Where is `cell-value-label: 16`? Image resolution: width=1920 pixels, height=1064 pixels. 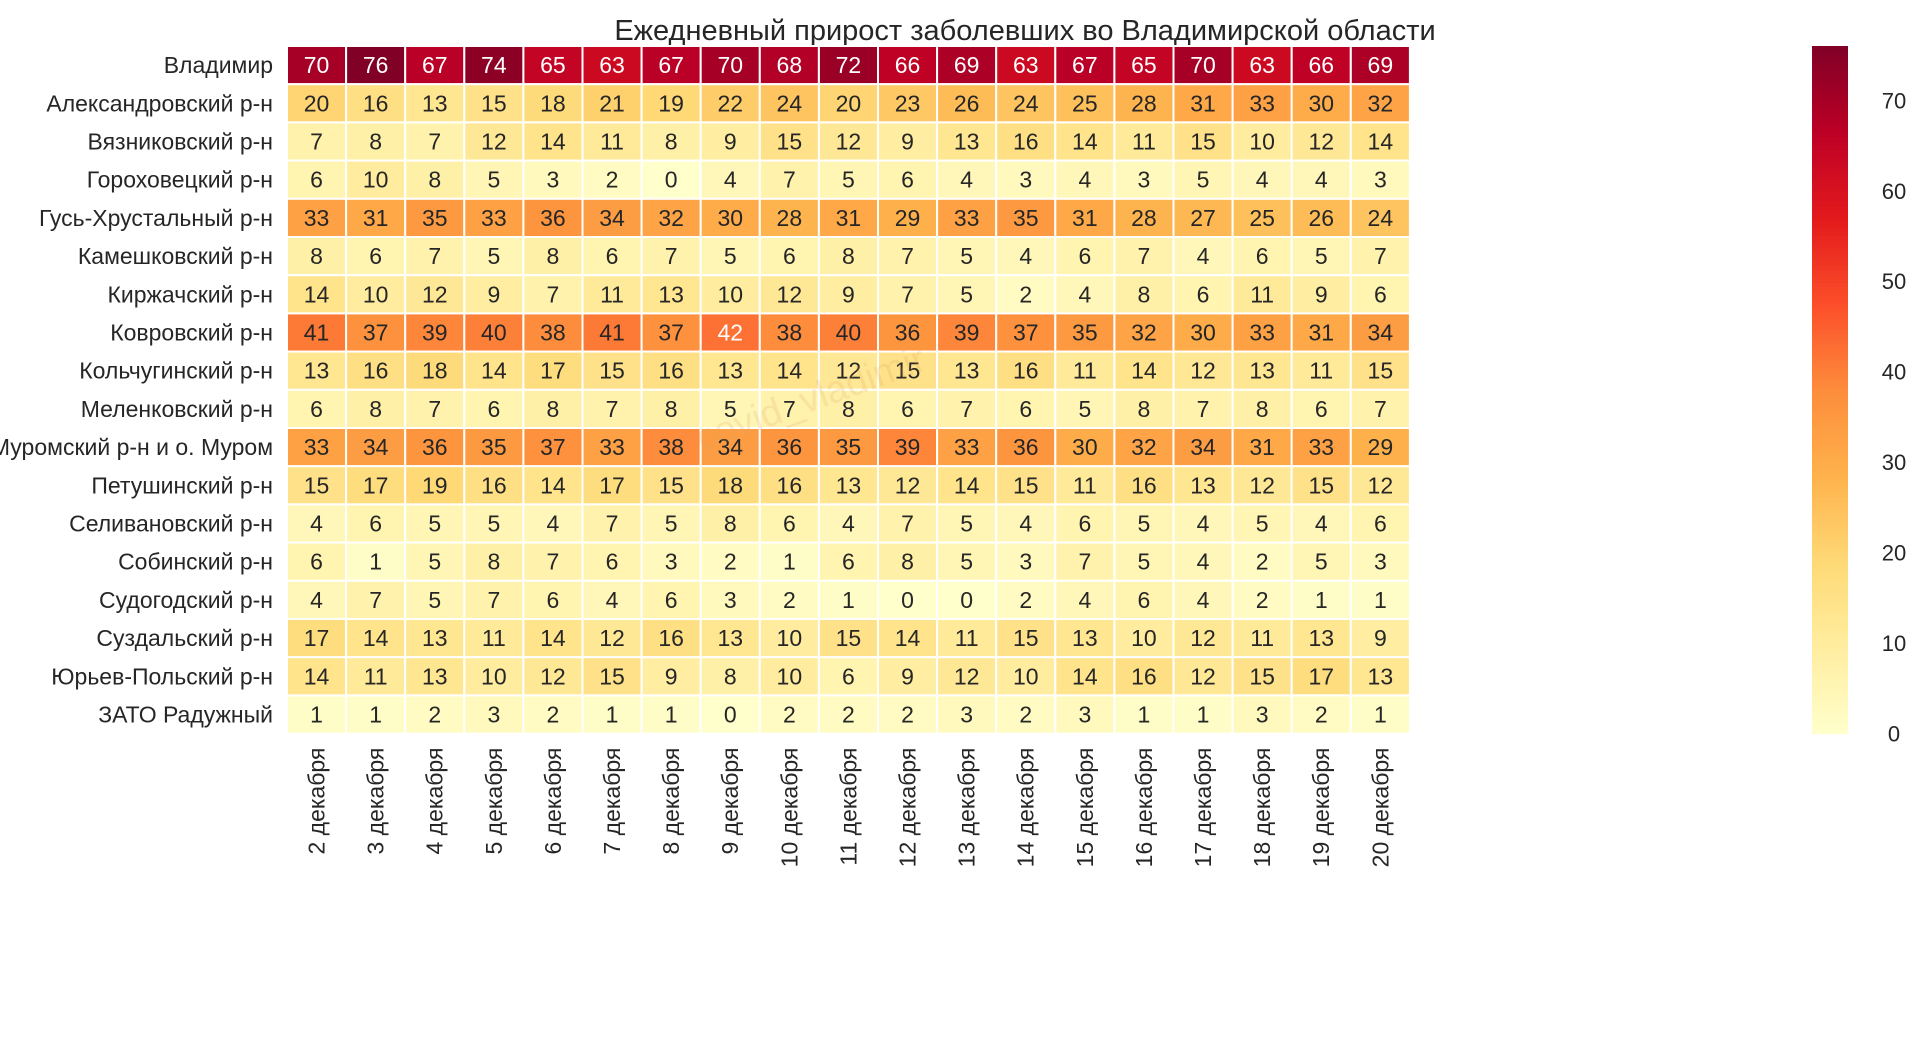 cell-value-label: 16 is located at coordinates (671, 638).